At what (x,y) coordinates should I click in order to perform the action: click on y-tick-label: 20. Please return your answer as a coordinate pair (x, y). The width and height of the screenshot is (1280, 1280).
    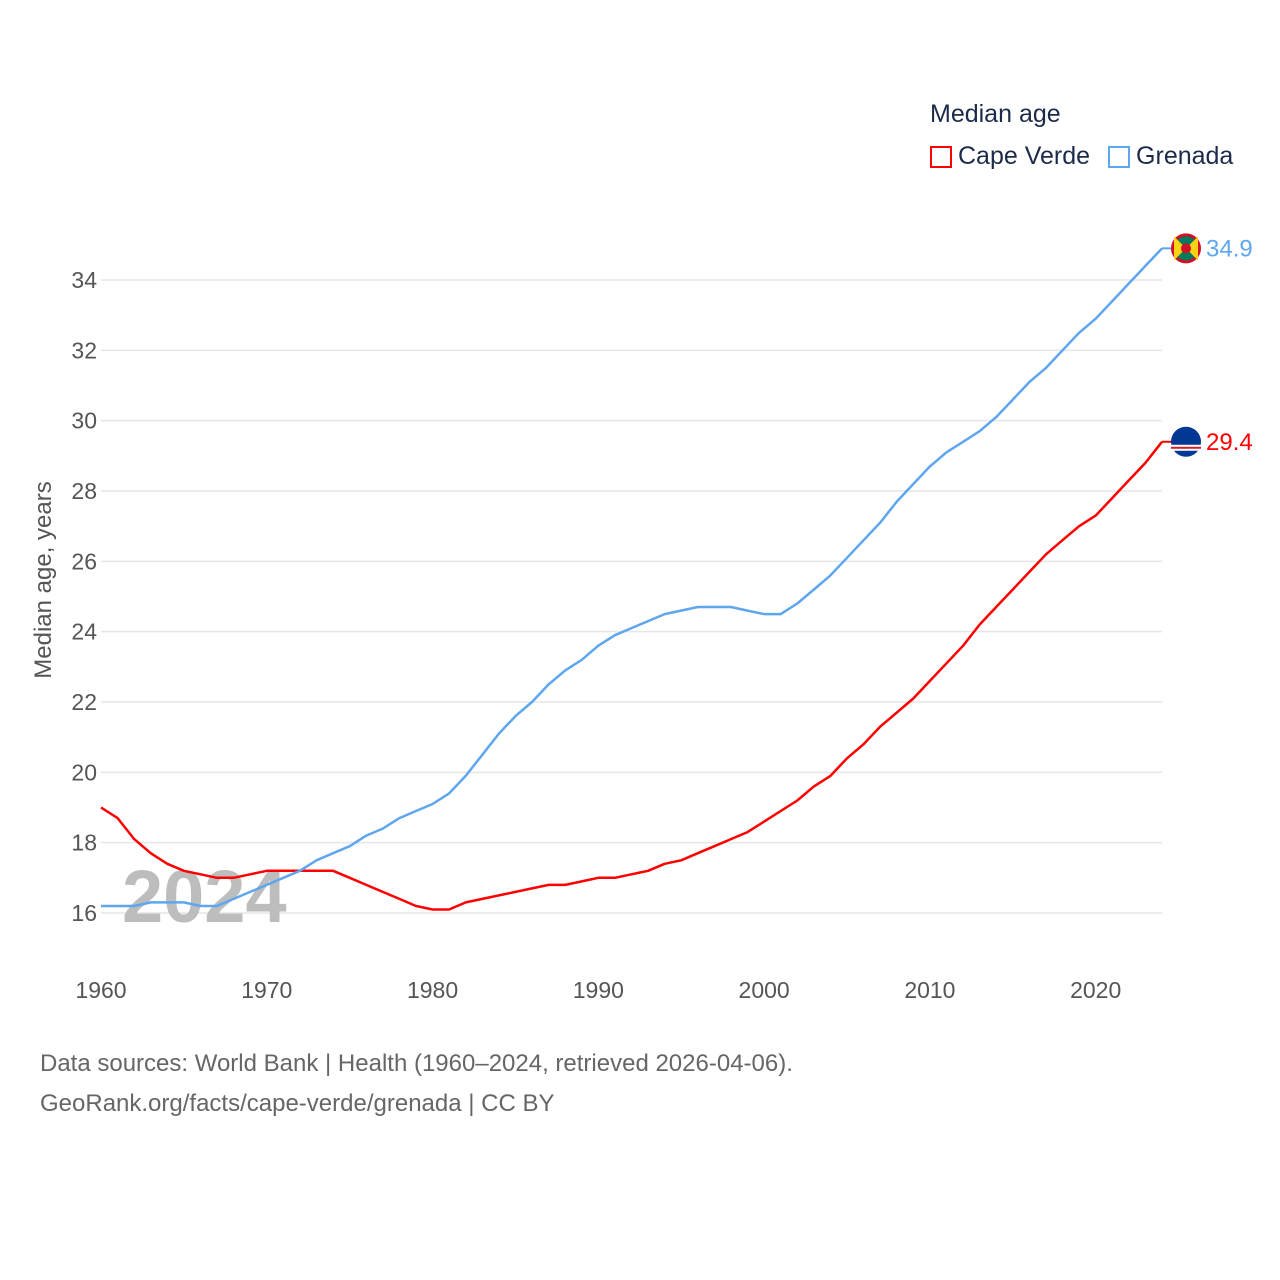
    Looking at the image, I should click on (84, 772).